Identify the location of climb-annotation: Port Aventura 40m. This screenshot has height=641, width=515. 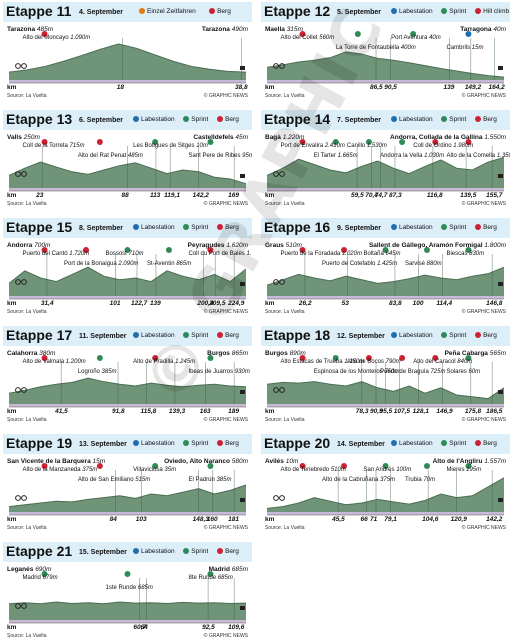
(416, 38).